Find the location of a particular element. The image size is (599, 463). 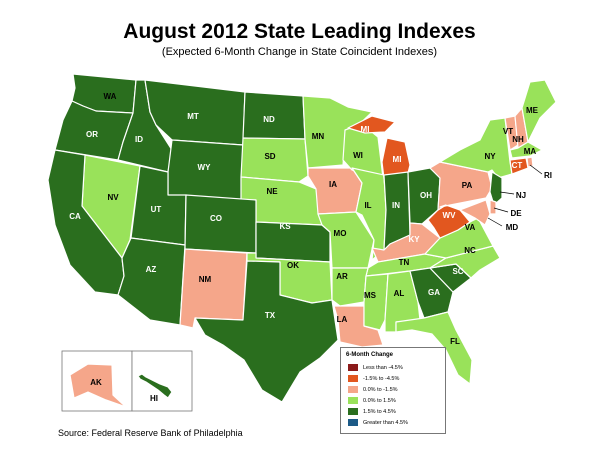

state-RI is located at coordinates (530, 162).